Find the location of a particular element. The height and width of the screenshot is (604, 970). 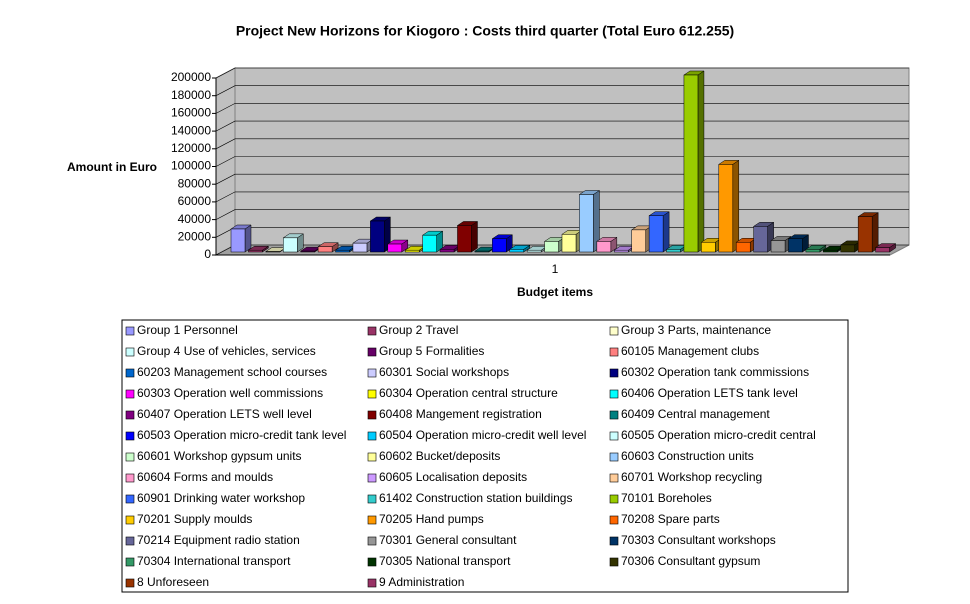

y-tick-label: 180000 is located at coordinates (191, 95).